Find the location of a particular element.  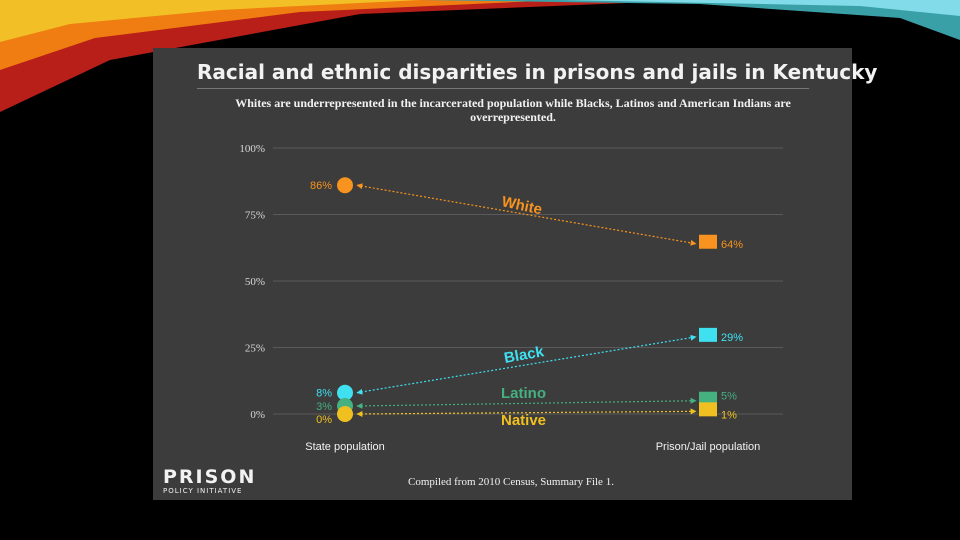

logo-main-text: PRISON is located at coordinates (210, 477).